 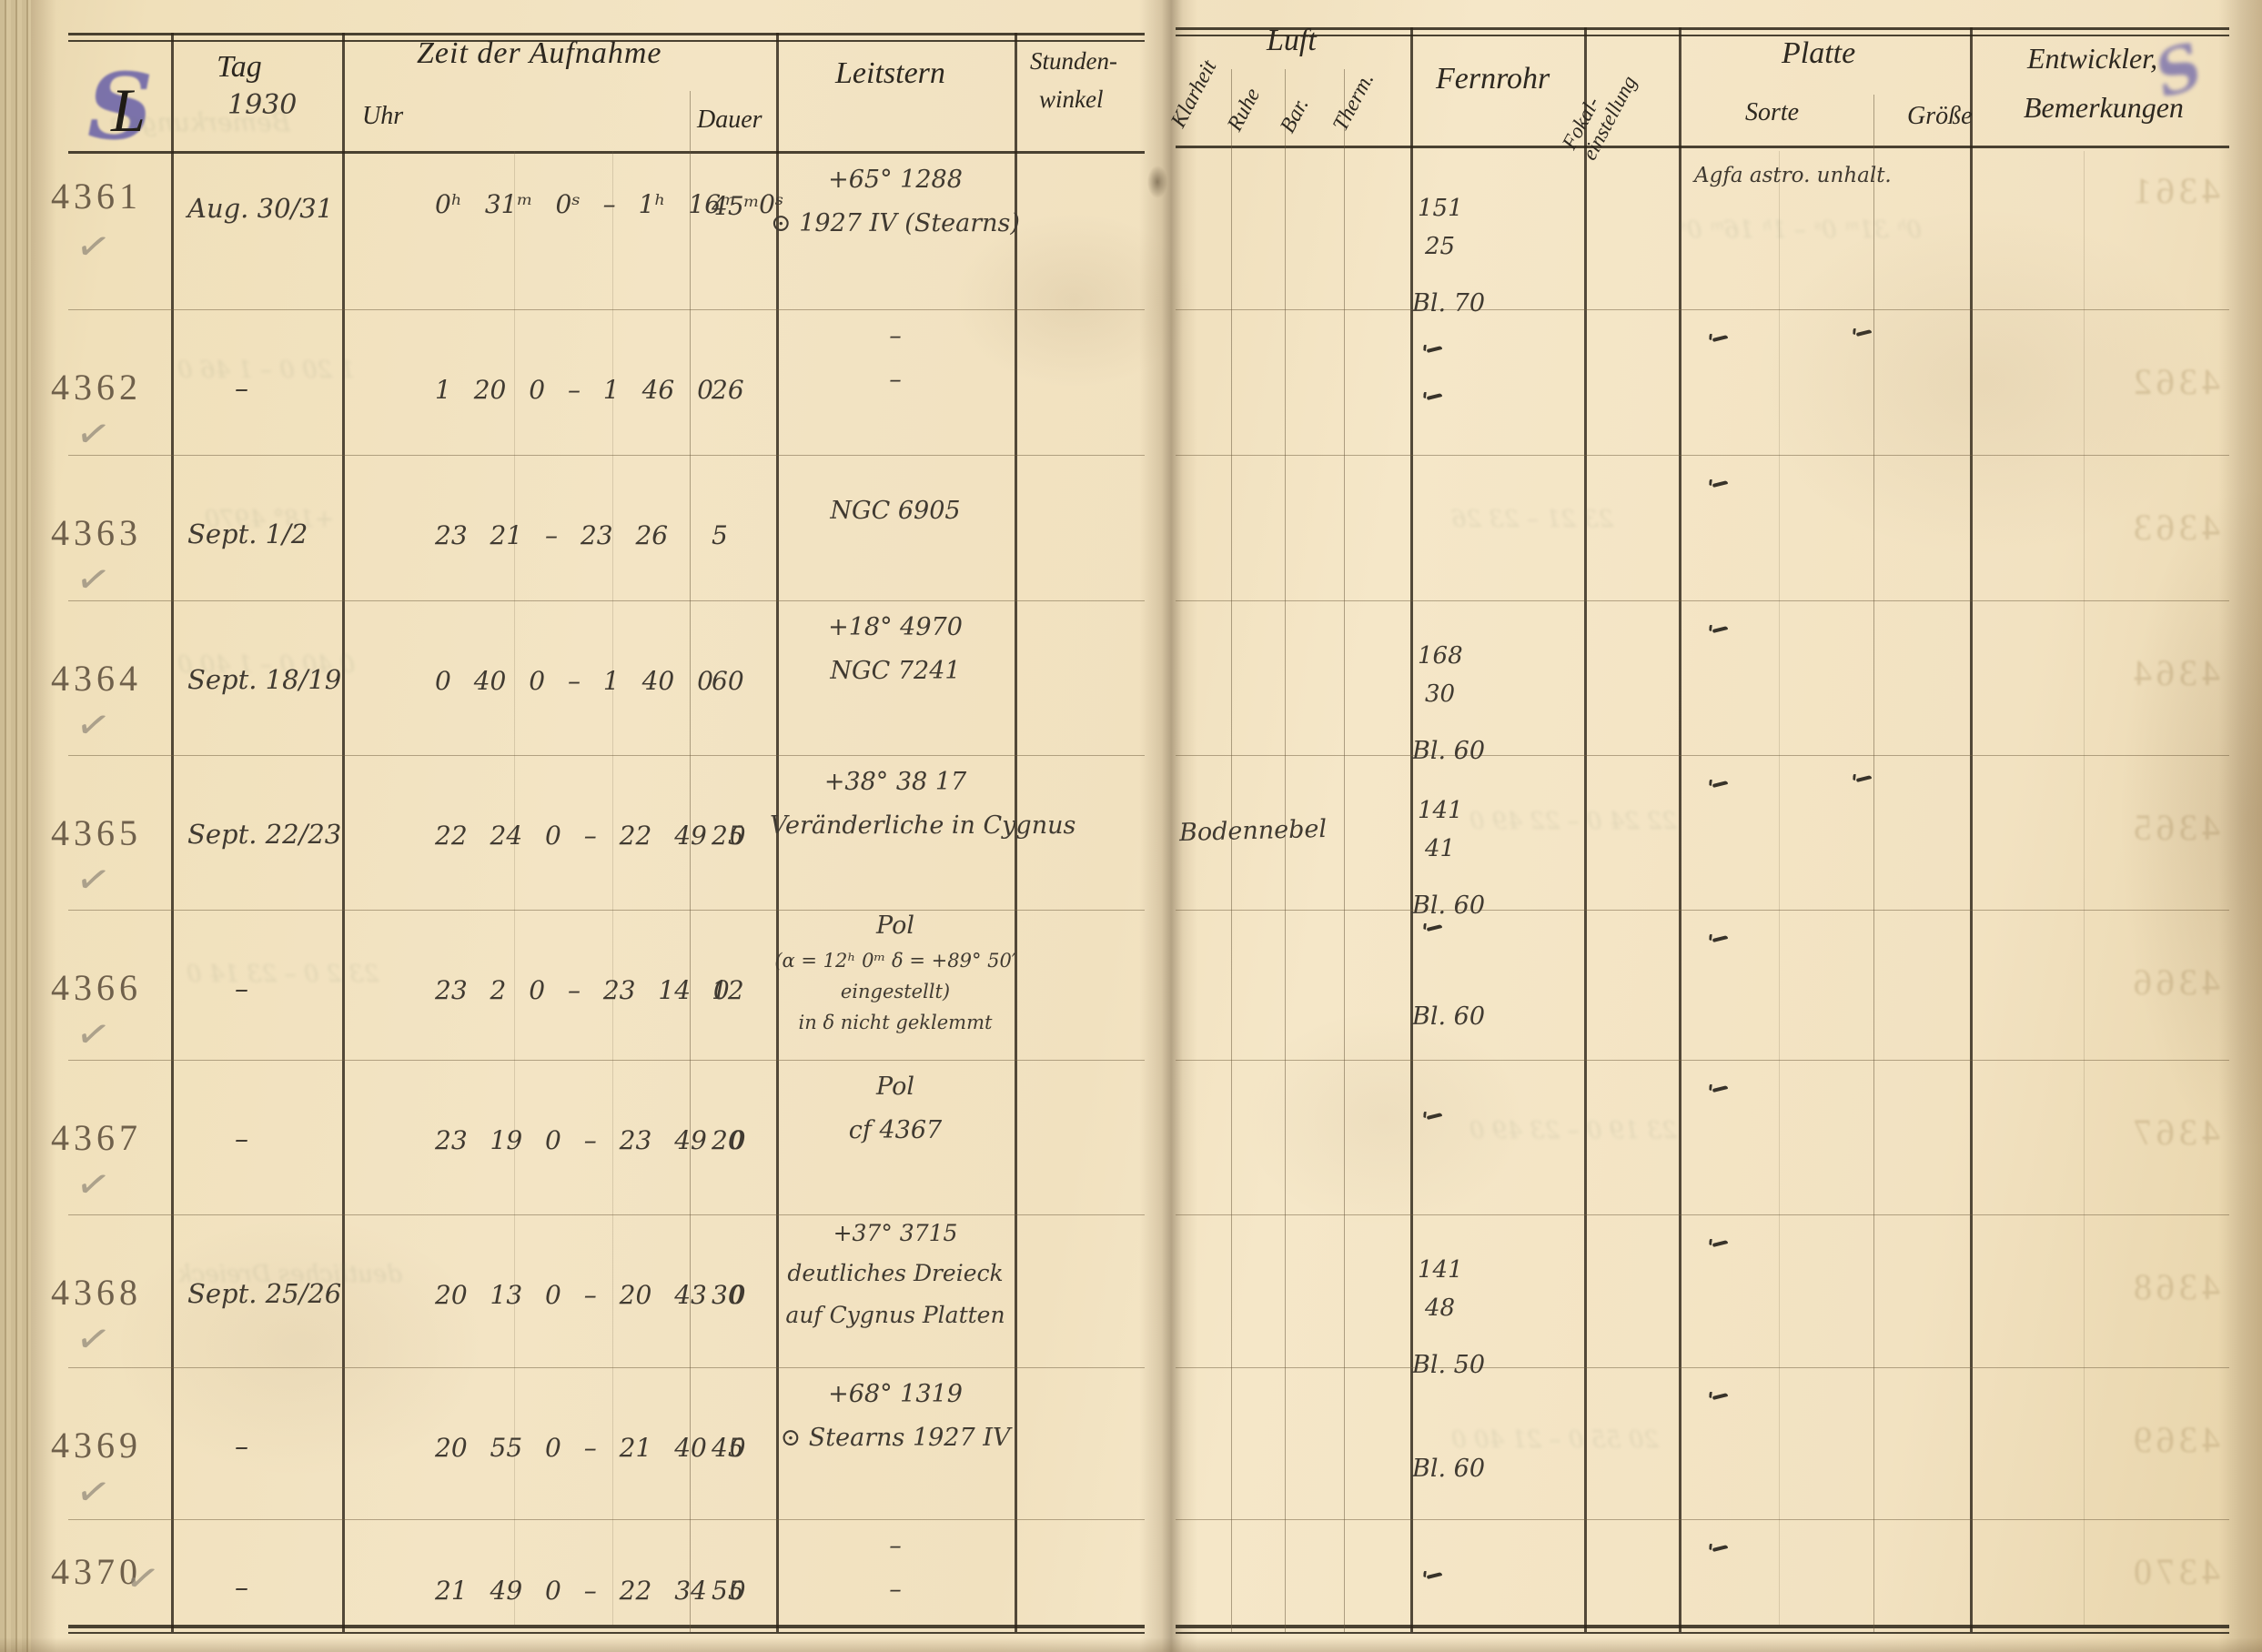 What do you see at coordinates (895, 782) in the screenshot?
I see `cell-leitstern-line: +38° 38 17` at bounding box center [895, 782].